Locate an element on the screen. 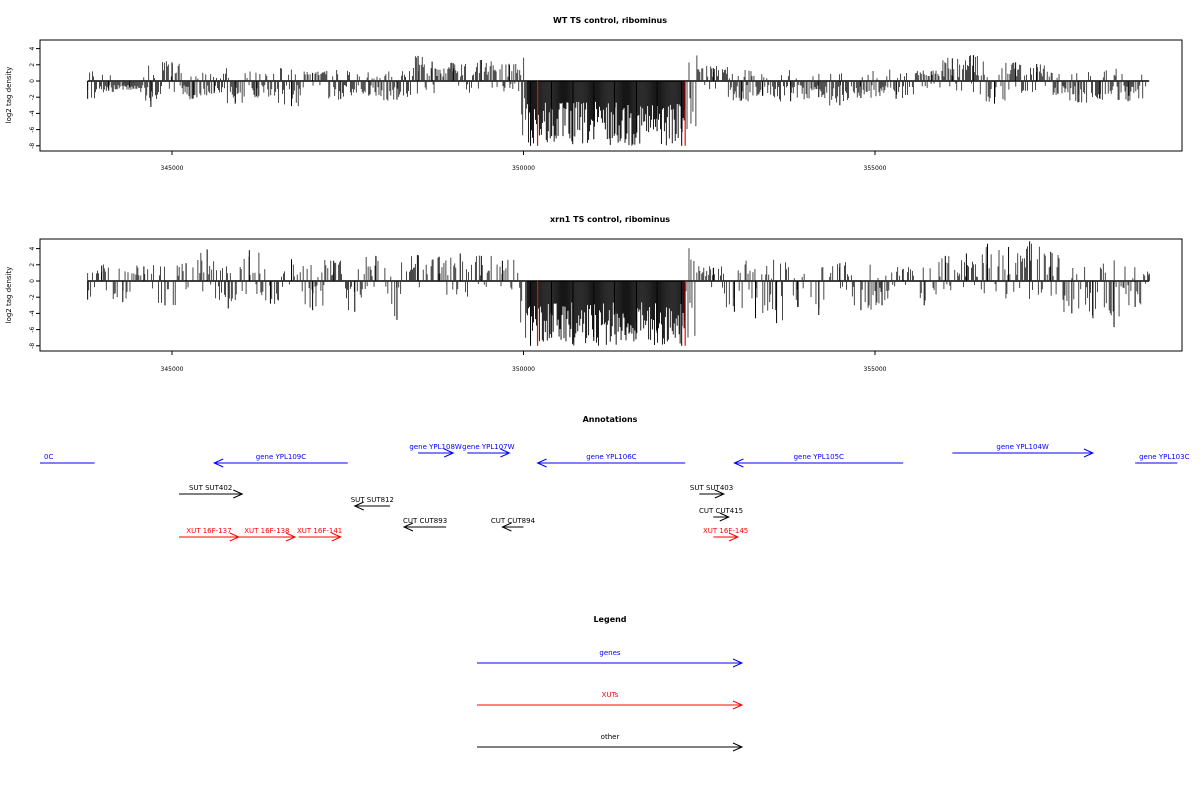 This screenshot has width=1200, height=800. legend-items: genes XUTs other is located at coordinates (610, 700).